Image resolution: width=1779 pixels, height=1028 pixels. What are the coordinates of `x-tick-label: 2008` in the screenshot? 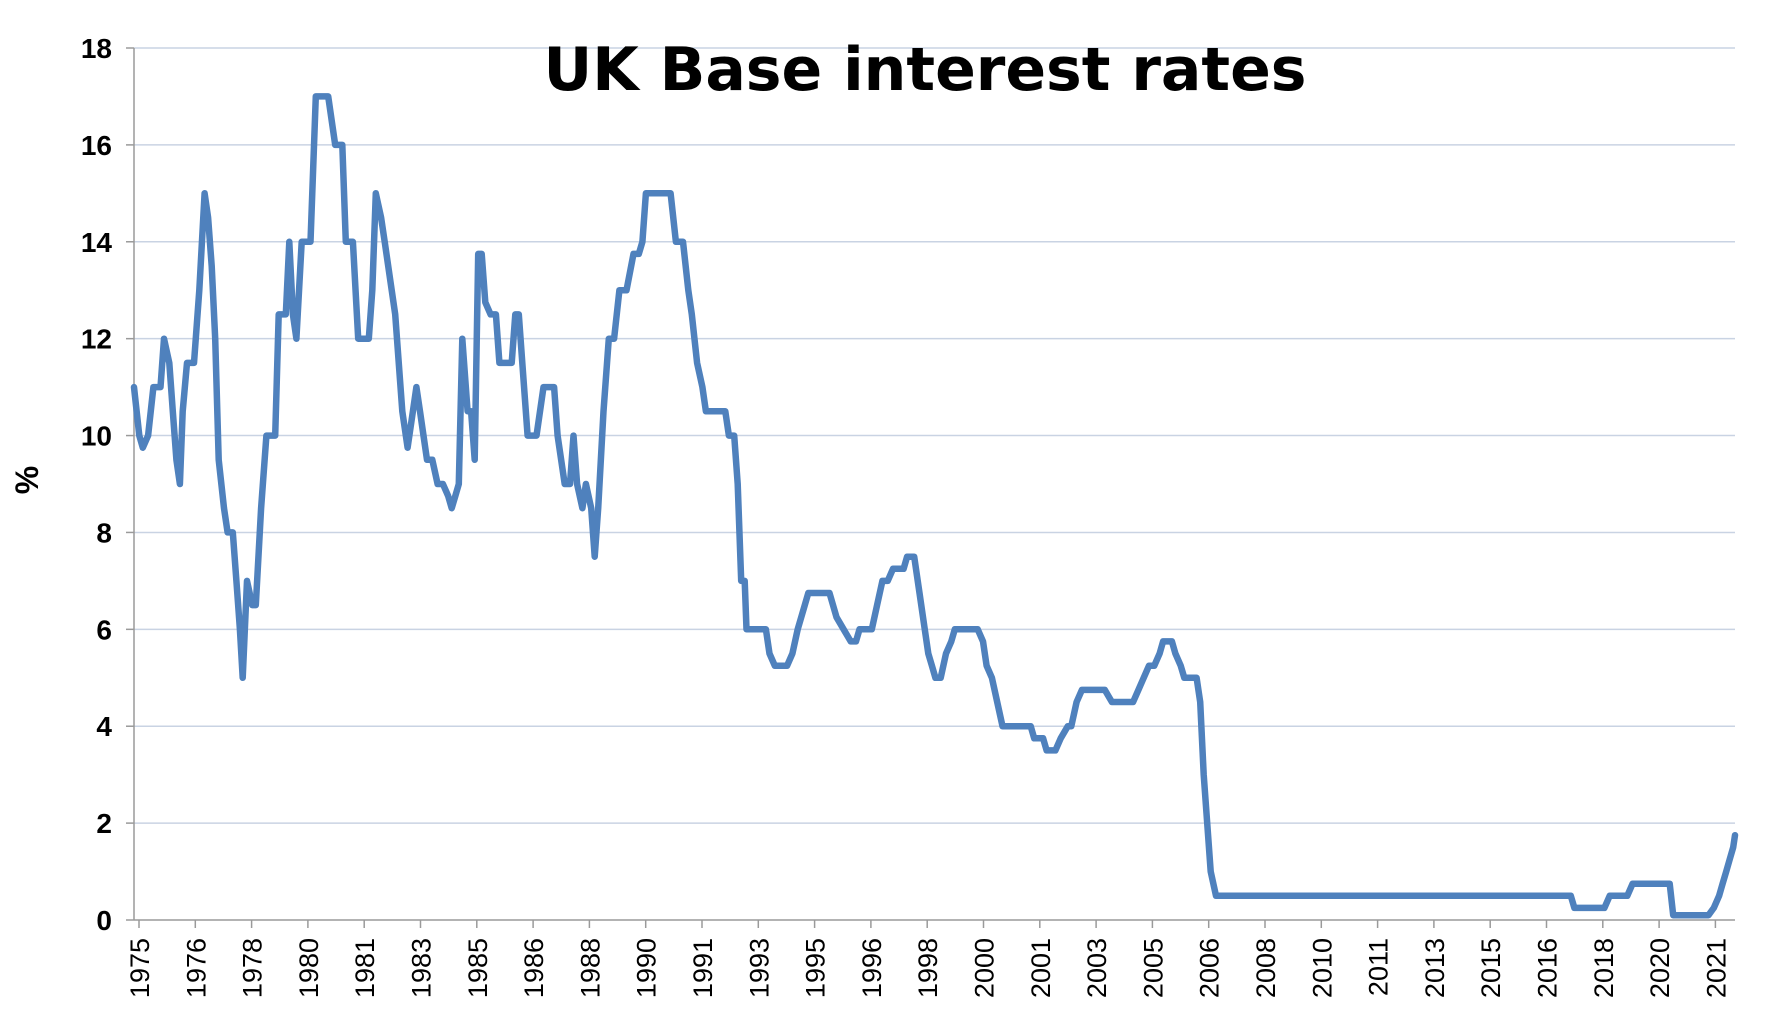 It's located at (1266, 968).